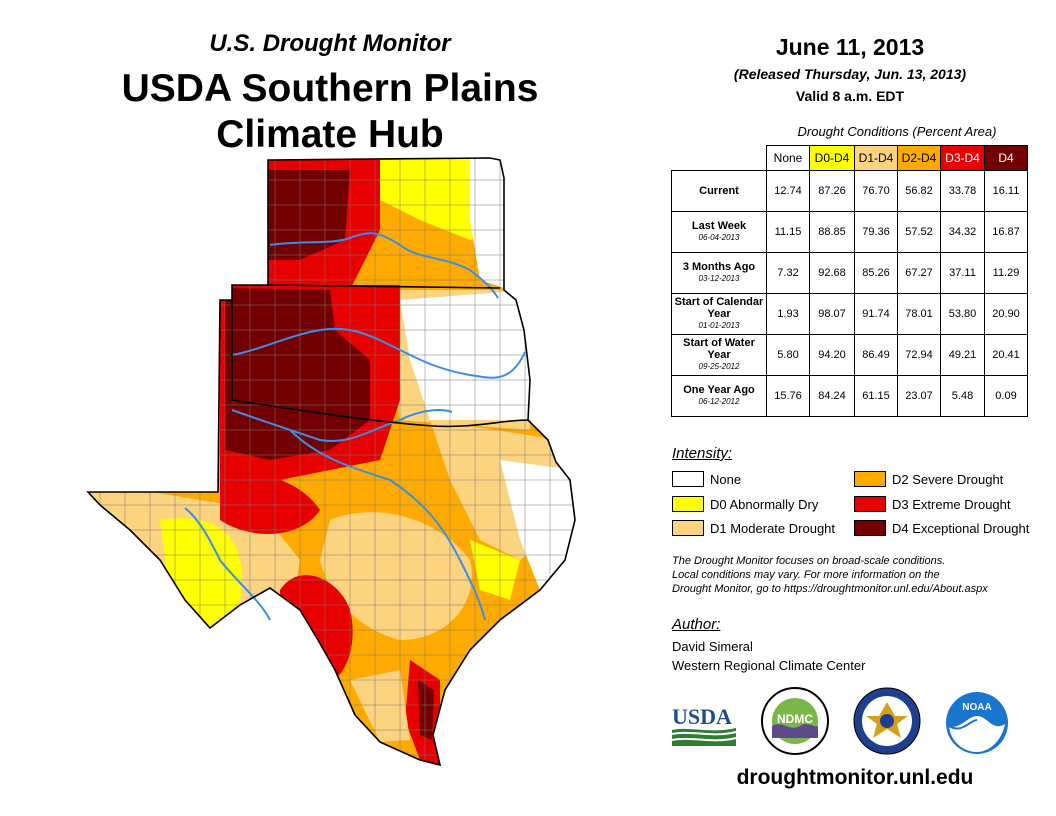 Image resolution: width=1056 pixels, height=816 pixels. I want to click on river-brazos, so click(387, 525).